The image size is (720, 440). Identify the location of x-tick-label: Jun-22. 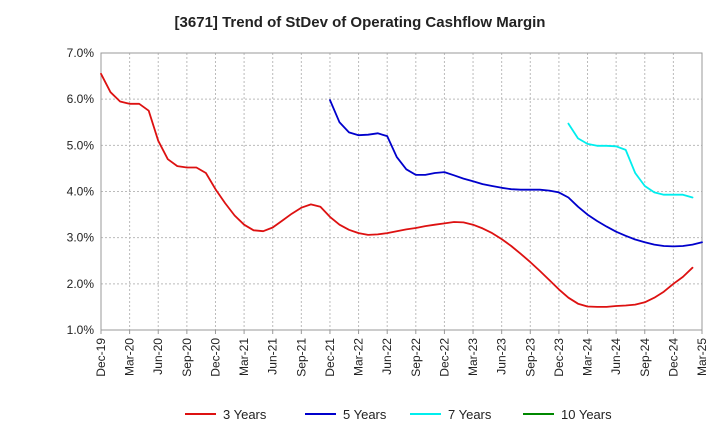
(387, 356).